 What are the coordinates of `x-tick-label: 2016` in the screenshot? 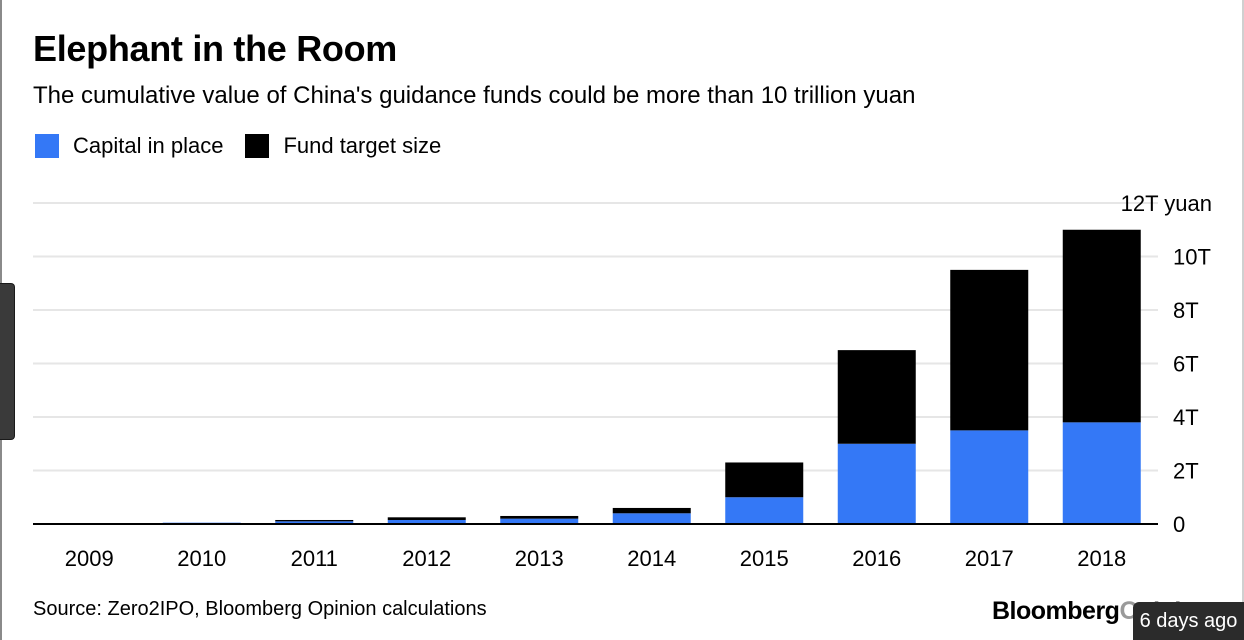 It's located at (876, 558).